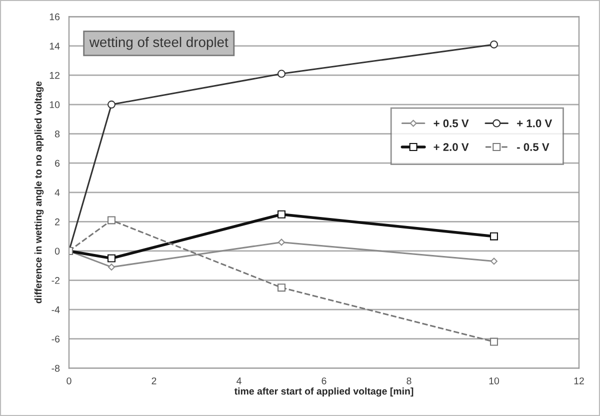  I want to click on x-tick-label: 10, so click(494, 380).